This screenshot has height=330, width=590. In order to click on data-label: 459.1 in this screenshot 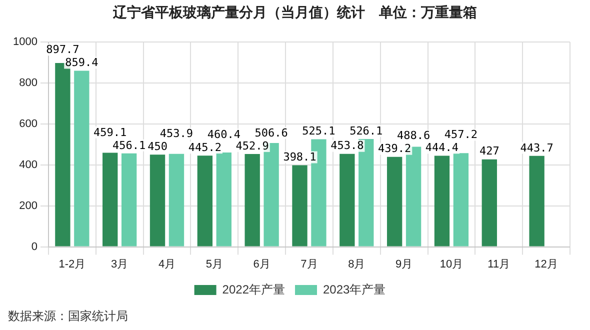, I will do `click(110, 132)`.